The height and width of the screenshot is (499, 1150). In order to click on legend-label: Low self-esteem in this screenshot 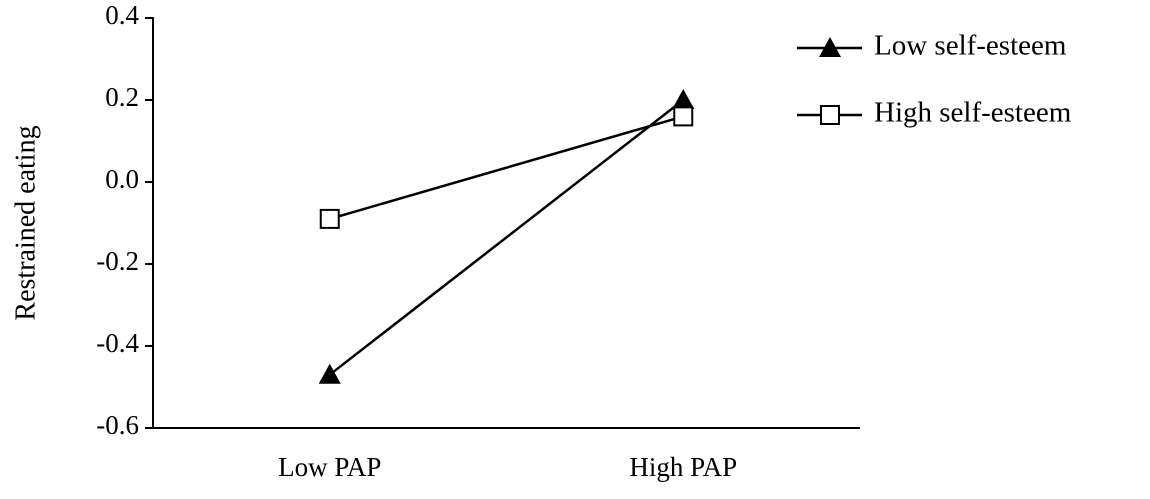, I will do `click(970, 46)`.